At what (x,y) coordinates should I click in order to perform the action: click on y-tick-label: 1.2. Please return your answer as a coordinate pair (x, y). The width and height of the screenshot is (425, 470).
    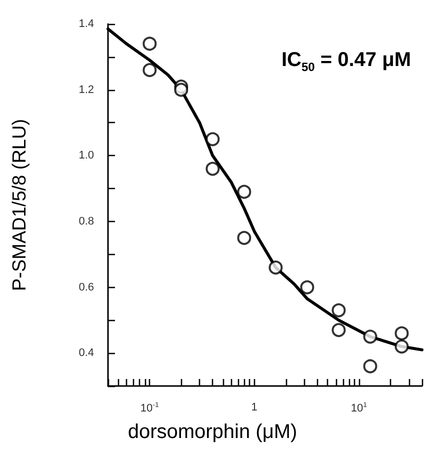
    Looking at the image, I should click on (86, 90).